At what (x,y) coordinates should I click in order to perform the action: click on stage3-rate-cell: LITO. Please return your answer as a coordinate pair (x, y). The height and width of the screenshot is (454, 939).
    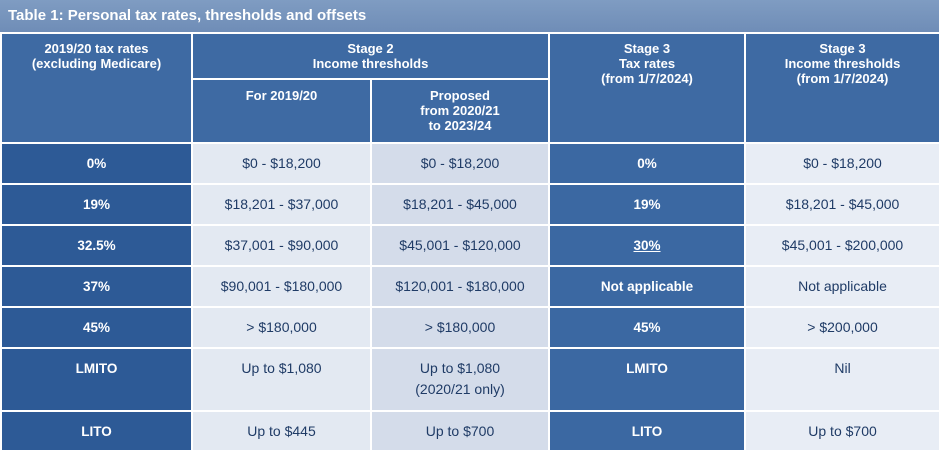
    Looking at the image, I should click on (647, 431).